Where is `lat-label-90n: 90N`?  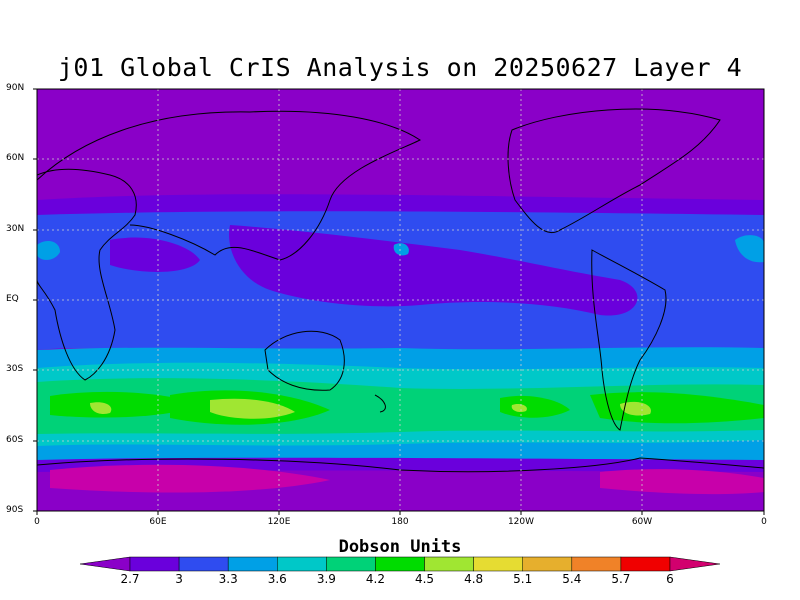
lat-label-90n: 90N is located at coordinates (15, 88).